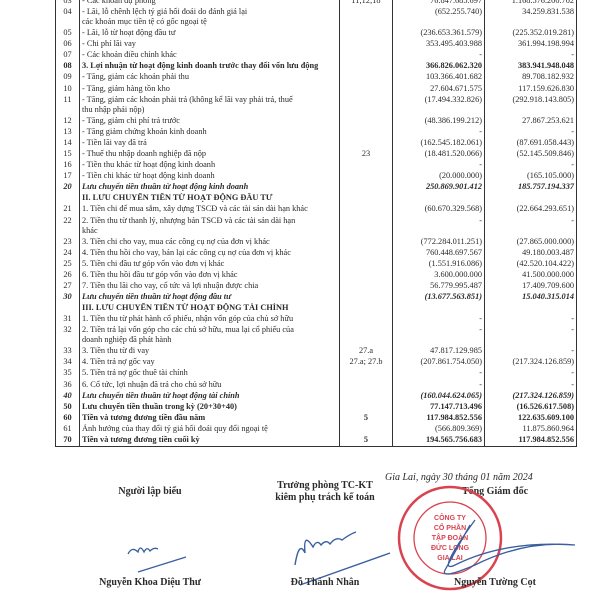 Image resolution: width=600 pixels, height=600 pixels. Describe the element at coordinates (450, 537) in the screenshot. I see `svg-text: TẬP ĐOÀN` at that location.